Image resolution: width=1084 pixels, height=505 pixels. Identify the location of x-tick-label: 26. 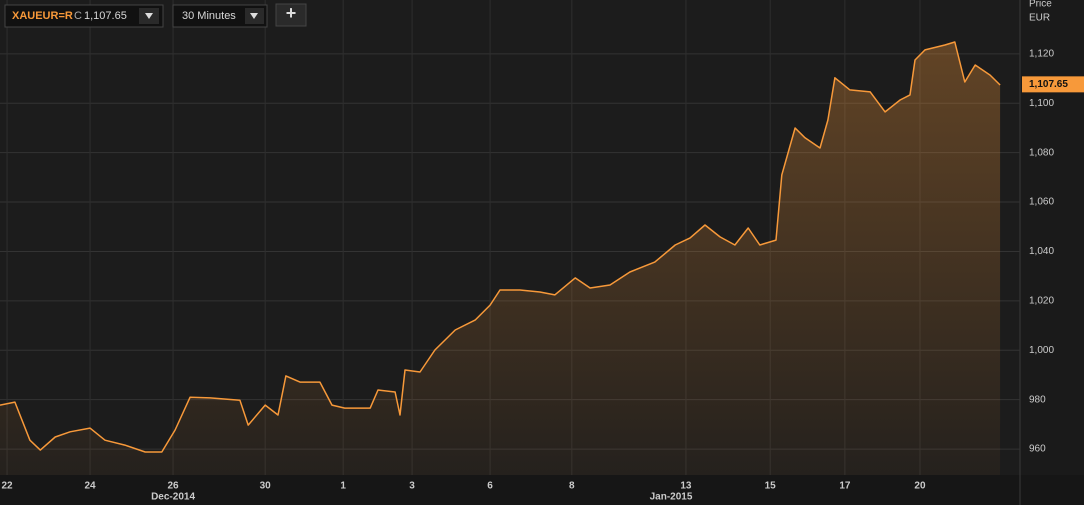
(173, 486).